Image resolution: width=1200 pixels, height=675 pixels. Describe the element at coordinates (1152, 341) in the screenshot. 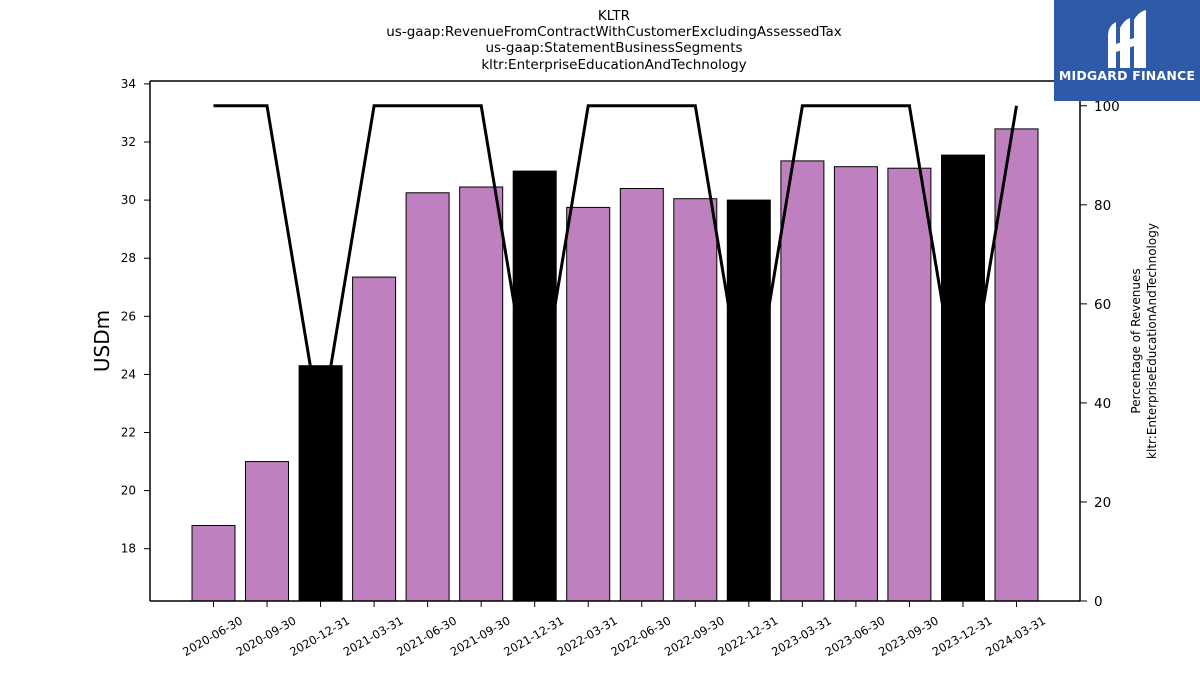

I see `y2-axis-label-line2: kltr:EnterpriseEducationAndTechnology` at that location.